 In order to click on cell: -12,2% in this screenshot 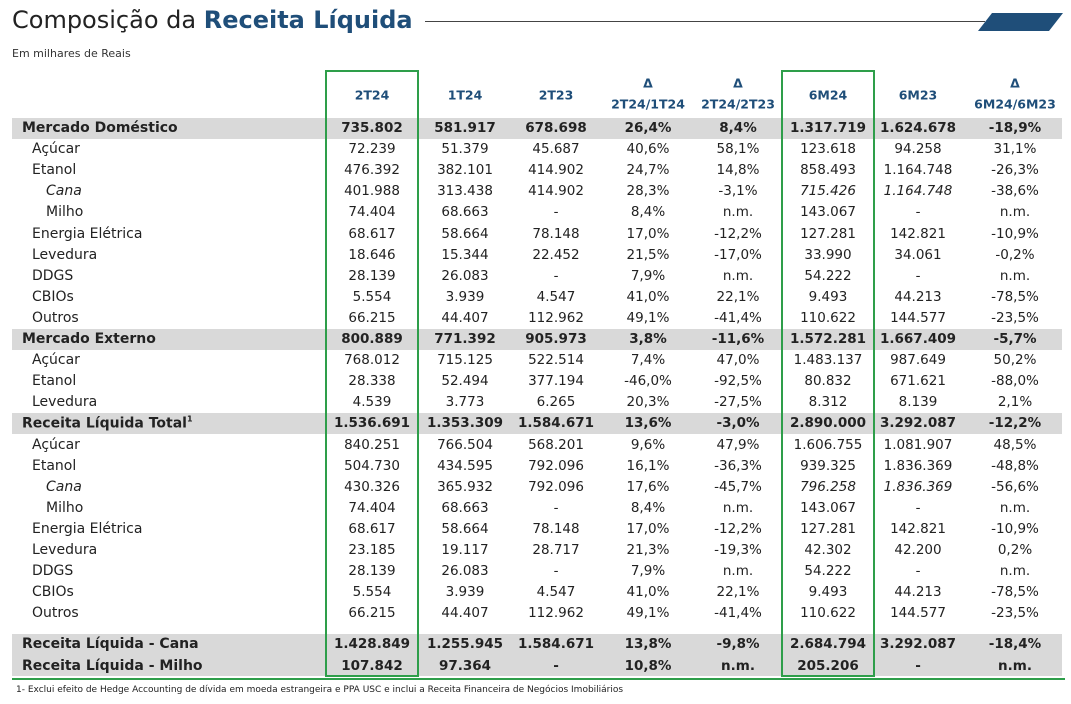, I will do `click(1015, 423)`.